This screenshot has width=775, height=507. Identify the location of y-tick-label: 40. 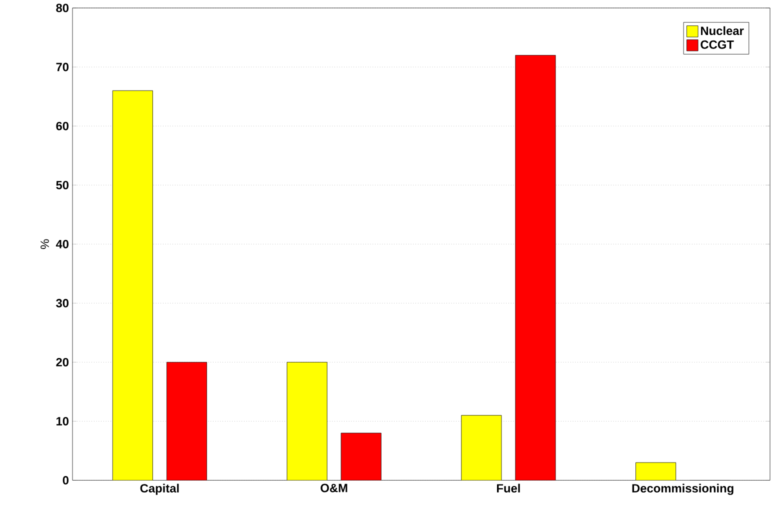
(62, 244).